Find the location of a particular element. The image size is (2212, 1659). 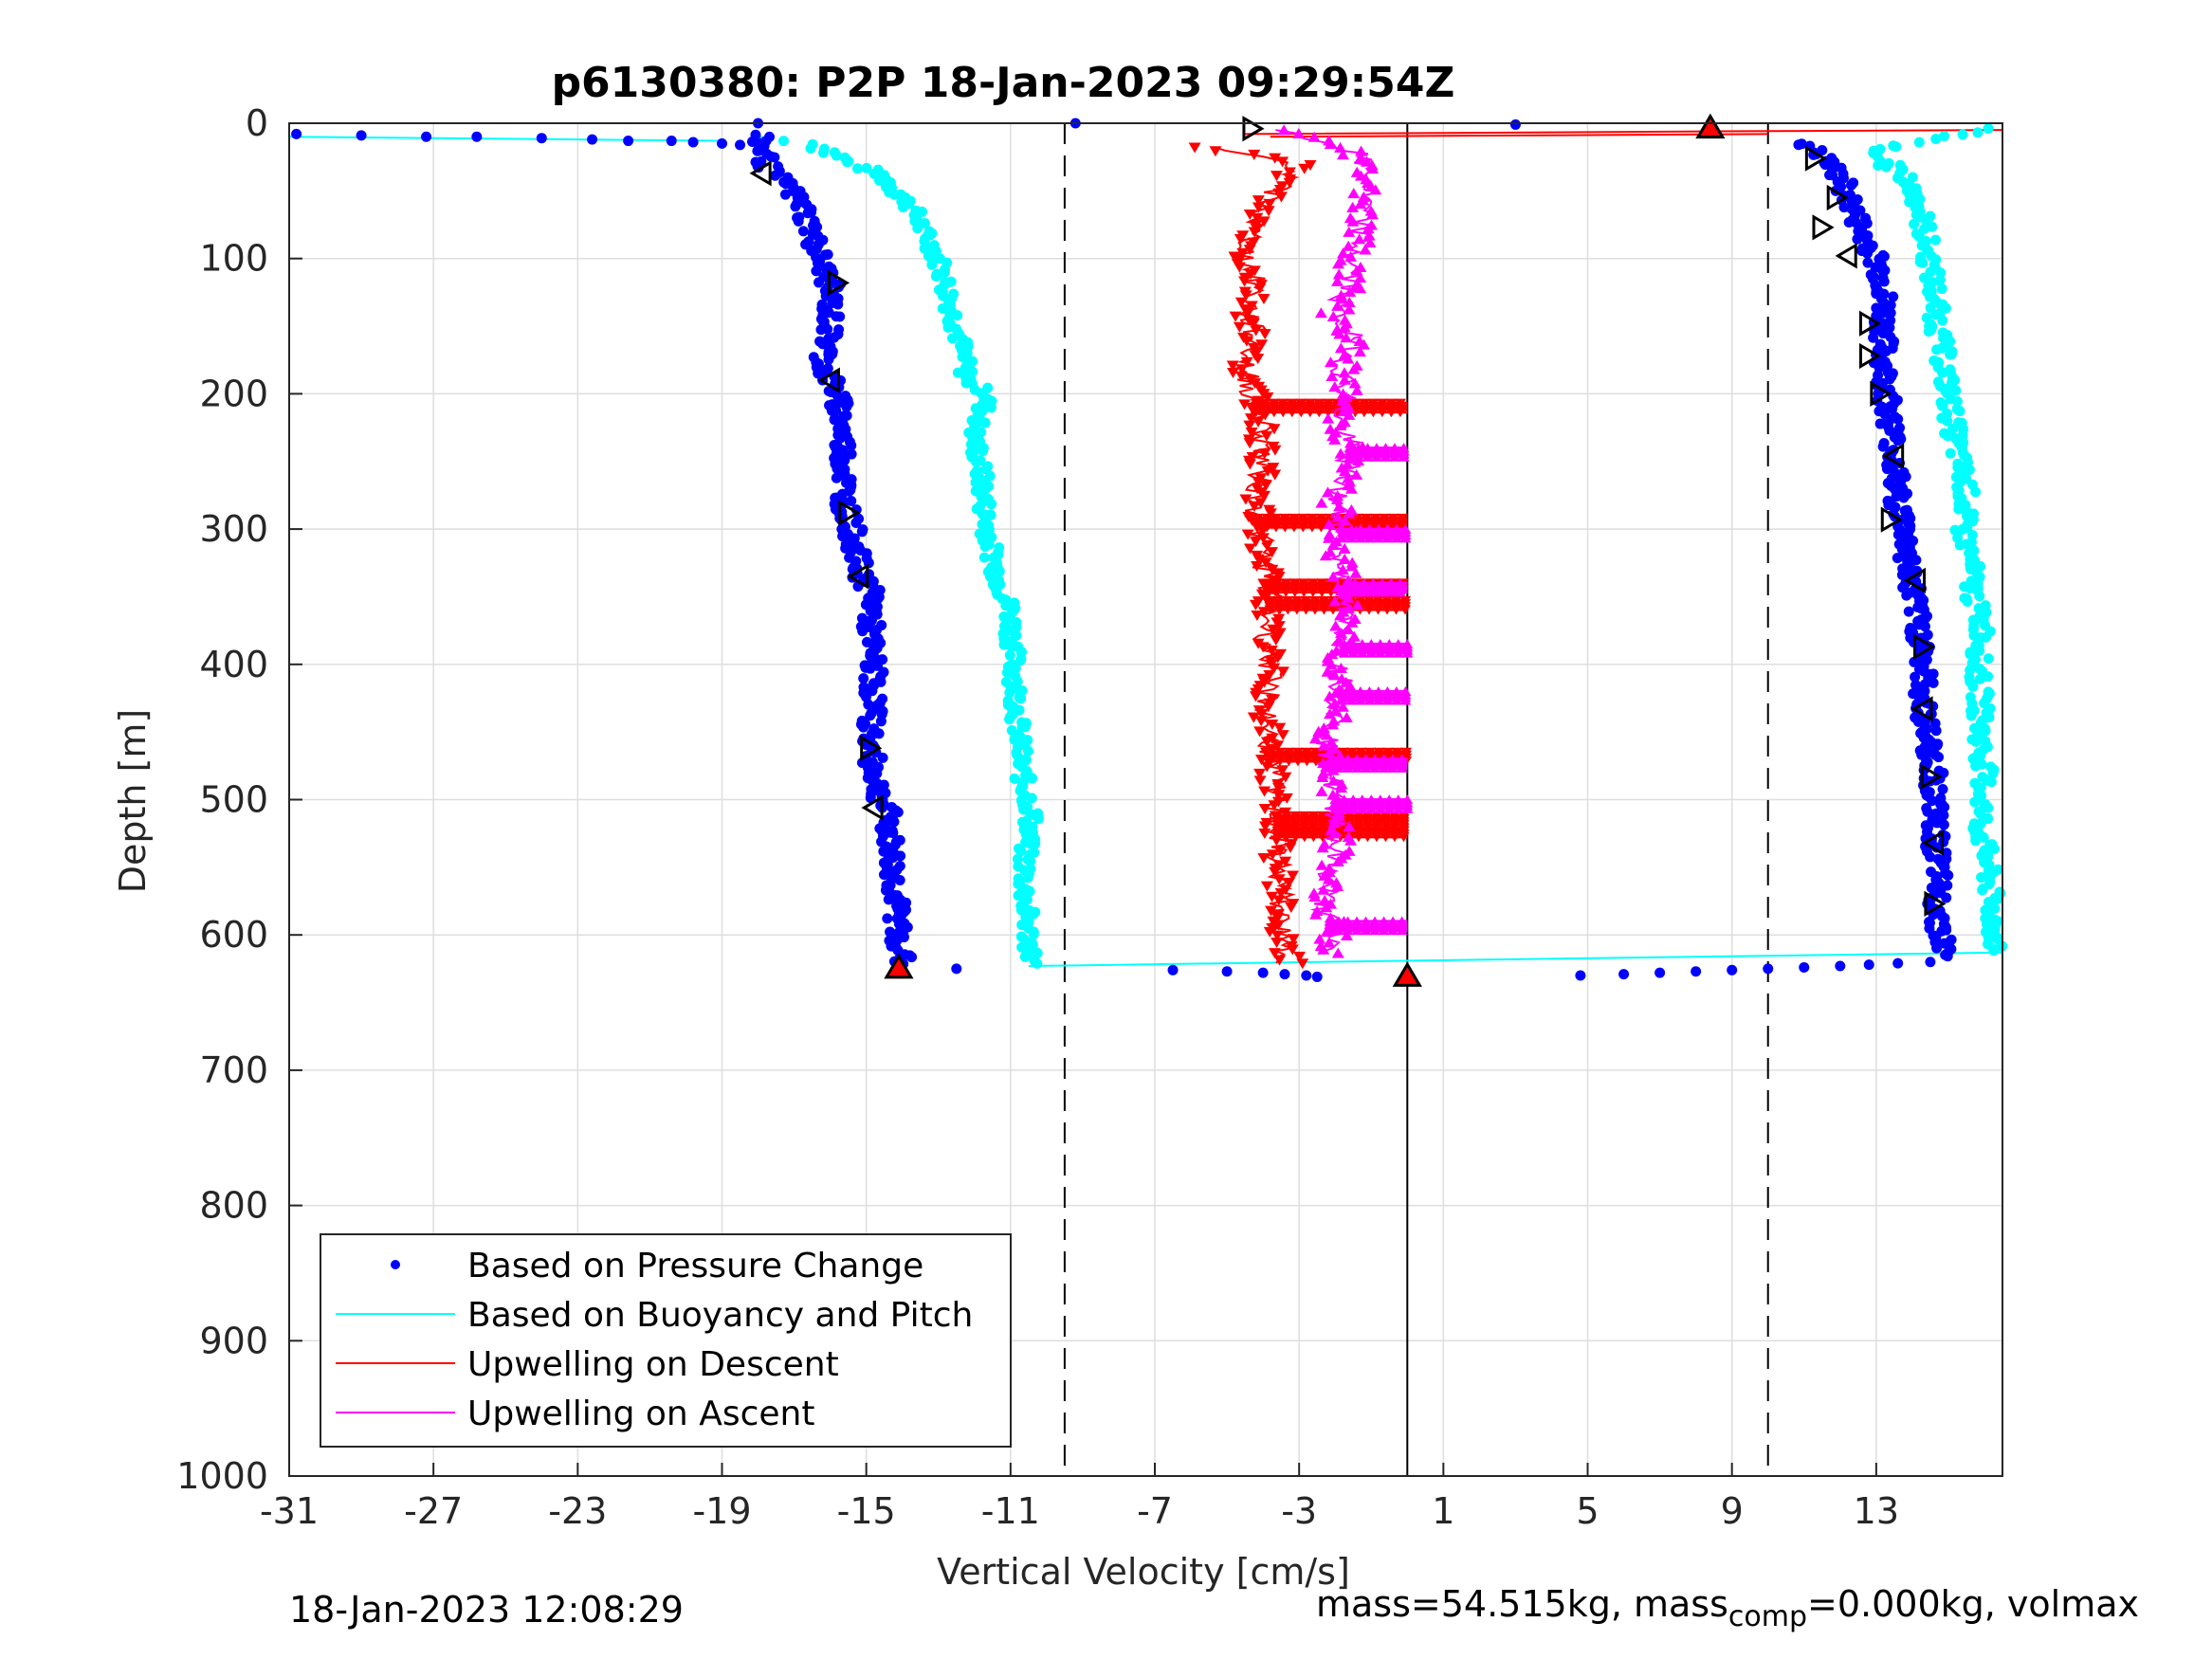

legend-box is located at coordinates (666, 1340).